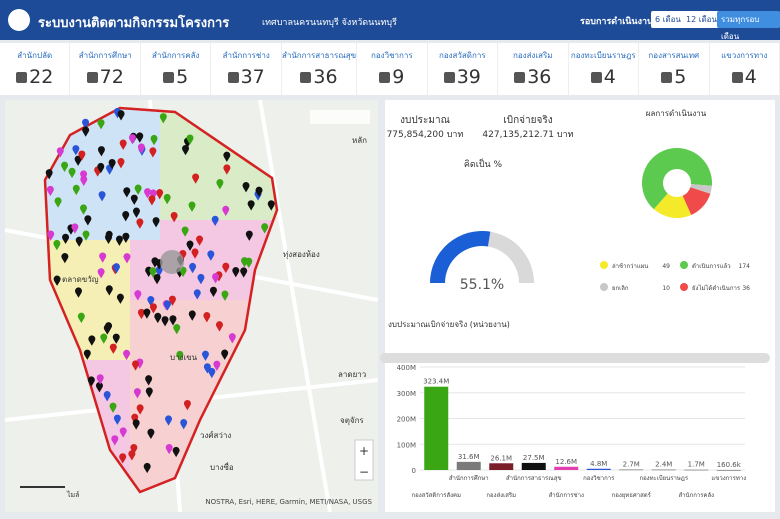  Describe the element at coordinates (603, 55) in the screenshot. I see `stat-label: กองทะเบียนราษฎร` at that location.